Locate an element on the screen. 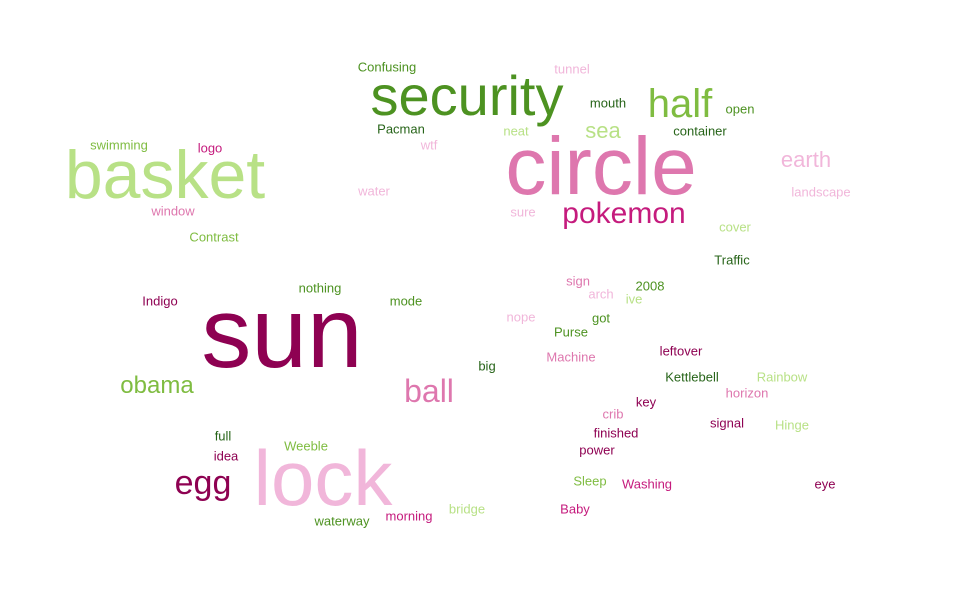  word-circle: circle is located at coordinates (601, 166).